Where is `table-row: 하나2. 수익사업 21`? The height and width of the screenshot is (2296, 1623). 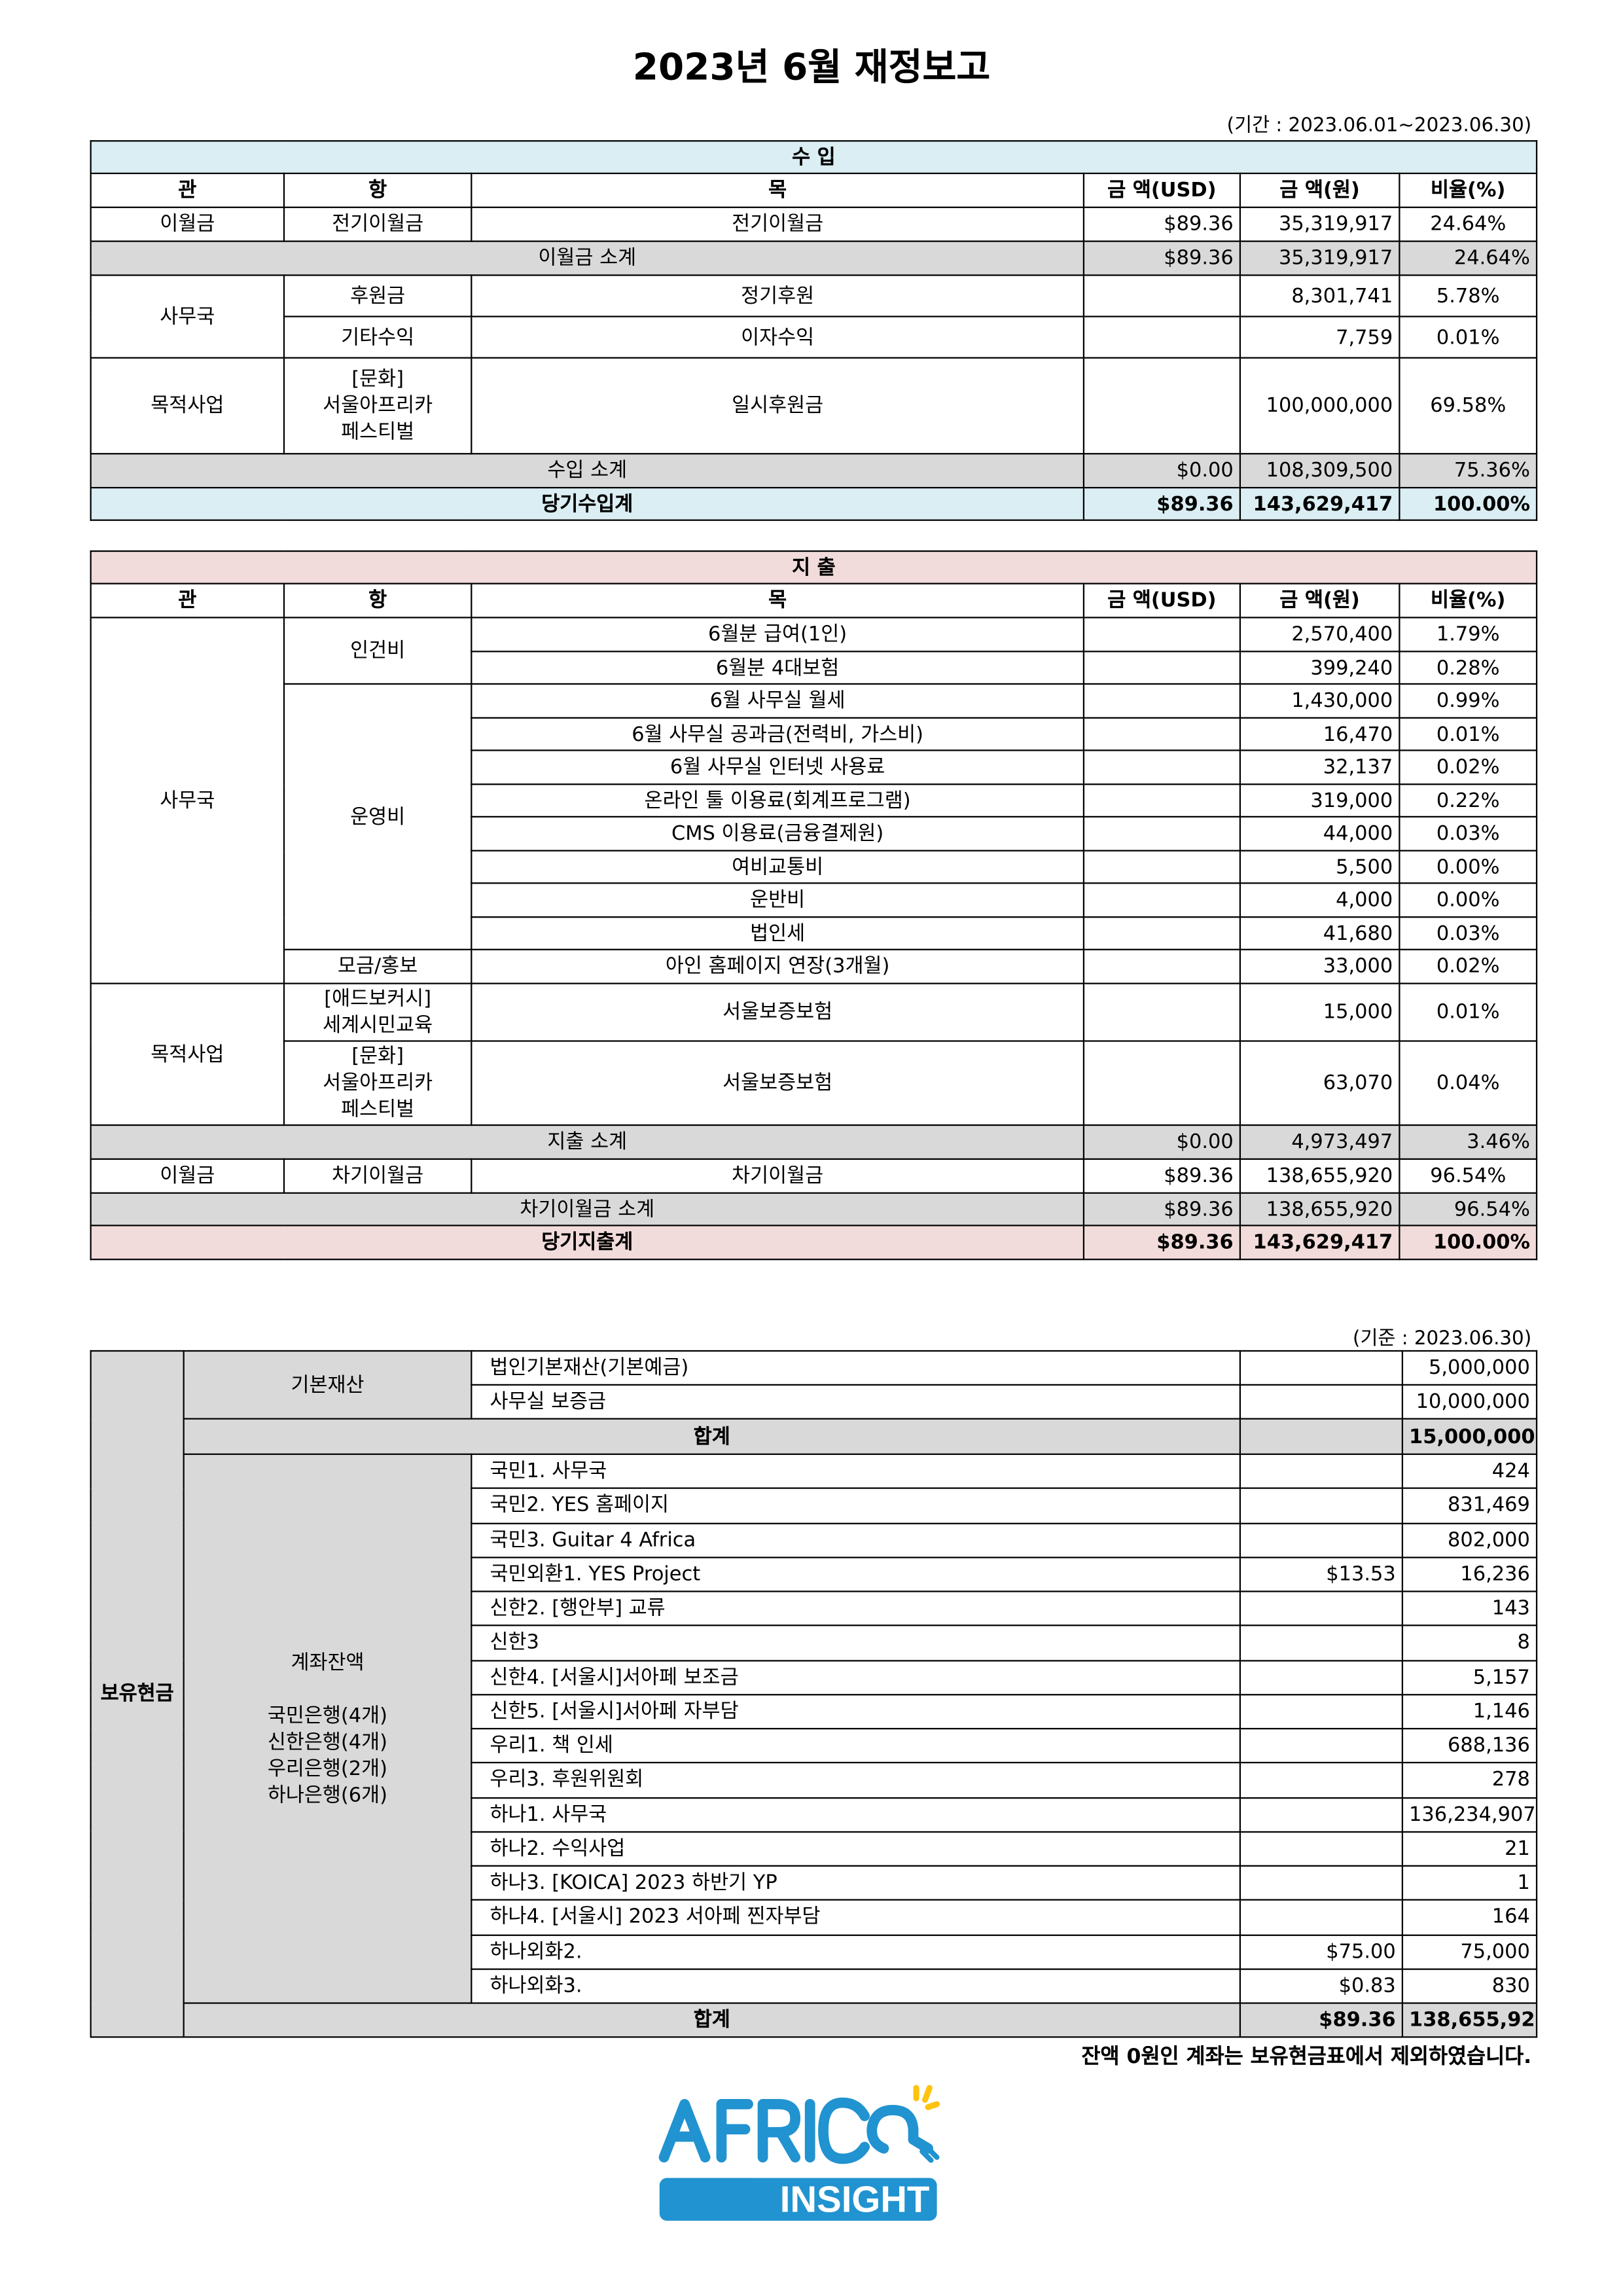 table-row: 하나2. 수익사업 21 is located at coordinates (815, 1849).